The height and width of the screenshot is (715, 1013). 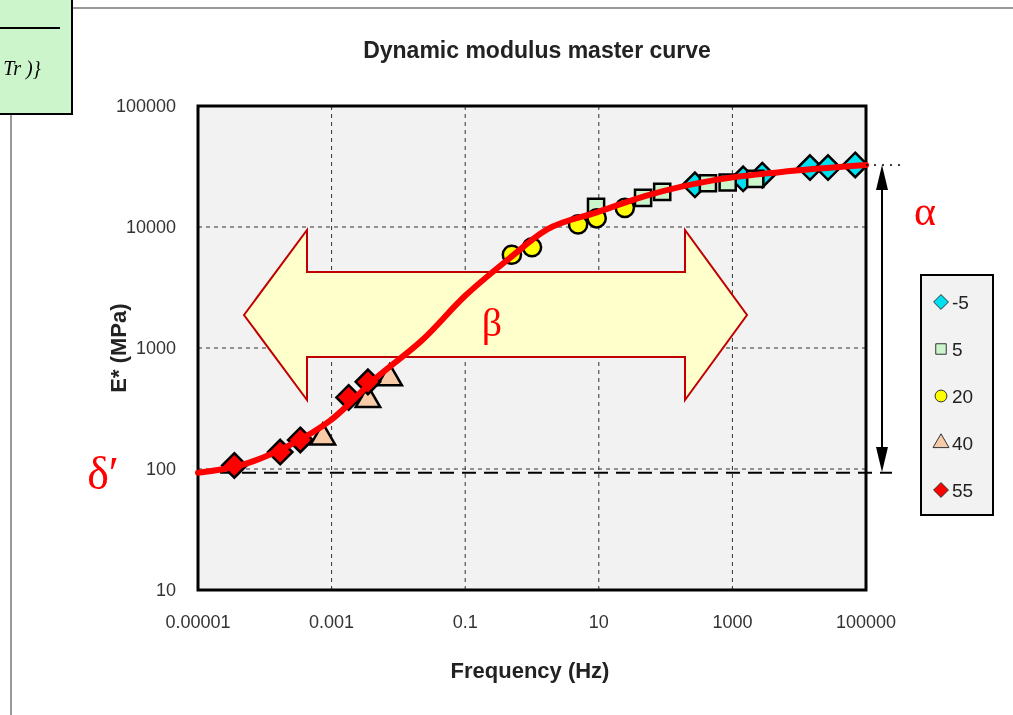 What do you see at coordinates (530, 670) in the screenshot?
I see `x-axis-title: Frequency (Hz)` at bounding box center [530, 670].